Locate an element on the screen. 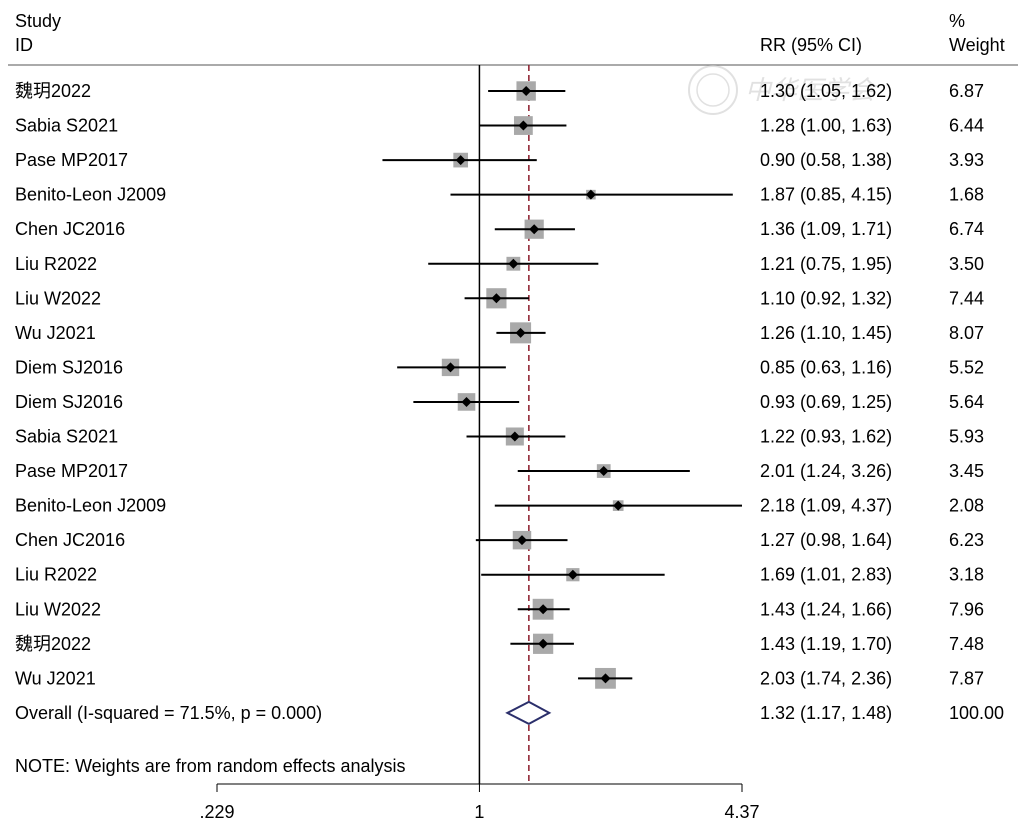 This screenshot has height=828, width=1025. study-ci-text: 2.03 (1.74, 2.36) is located at coordinates (826, 678).